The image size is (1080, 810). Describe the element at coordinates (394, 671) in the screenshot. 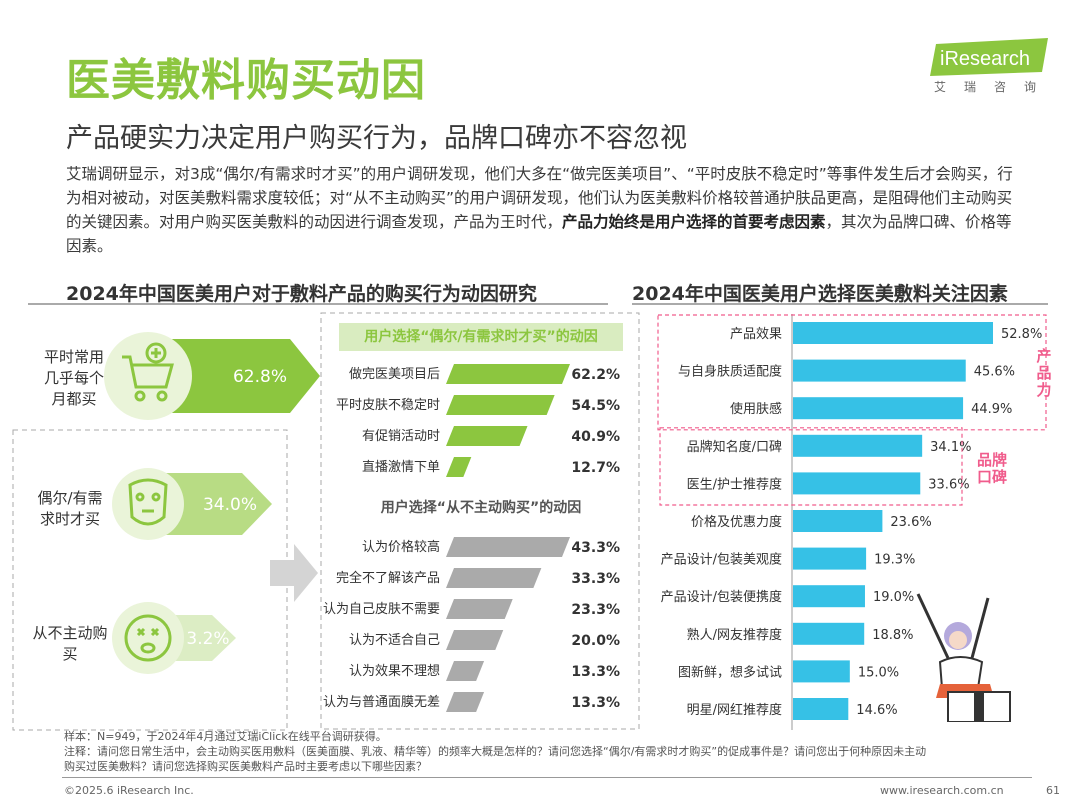

I see `never-category-label: 认为效果不理想` at that location.